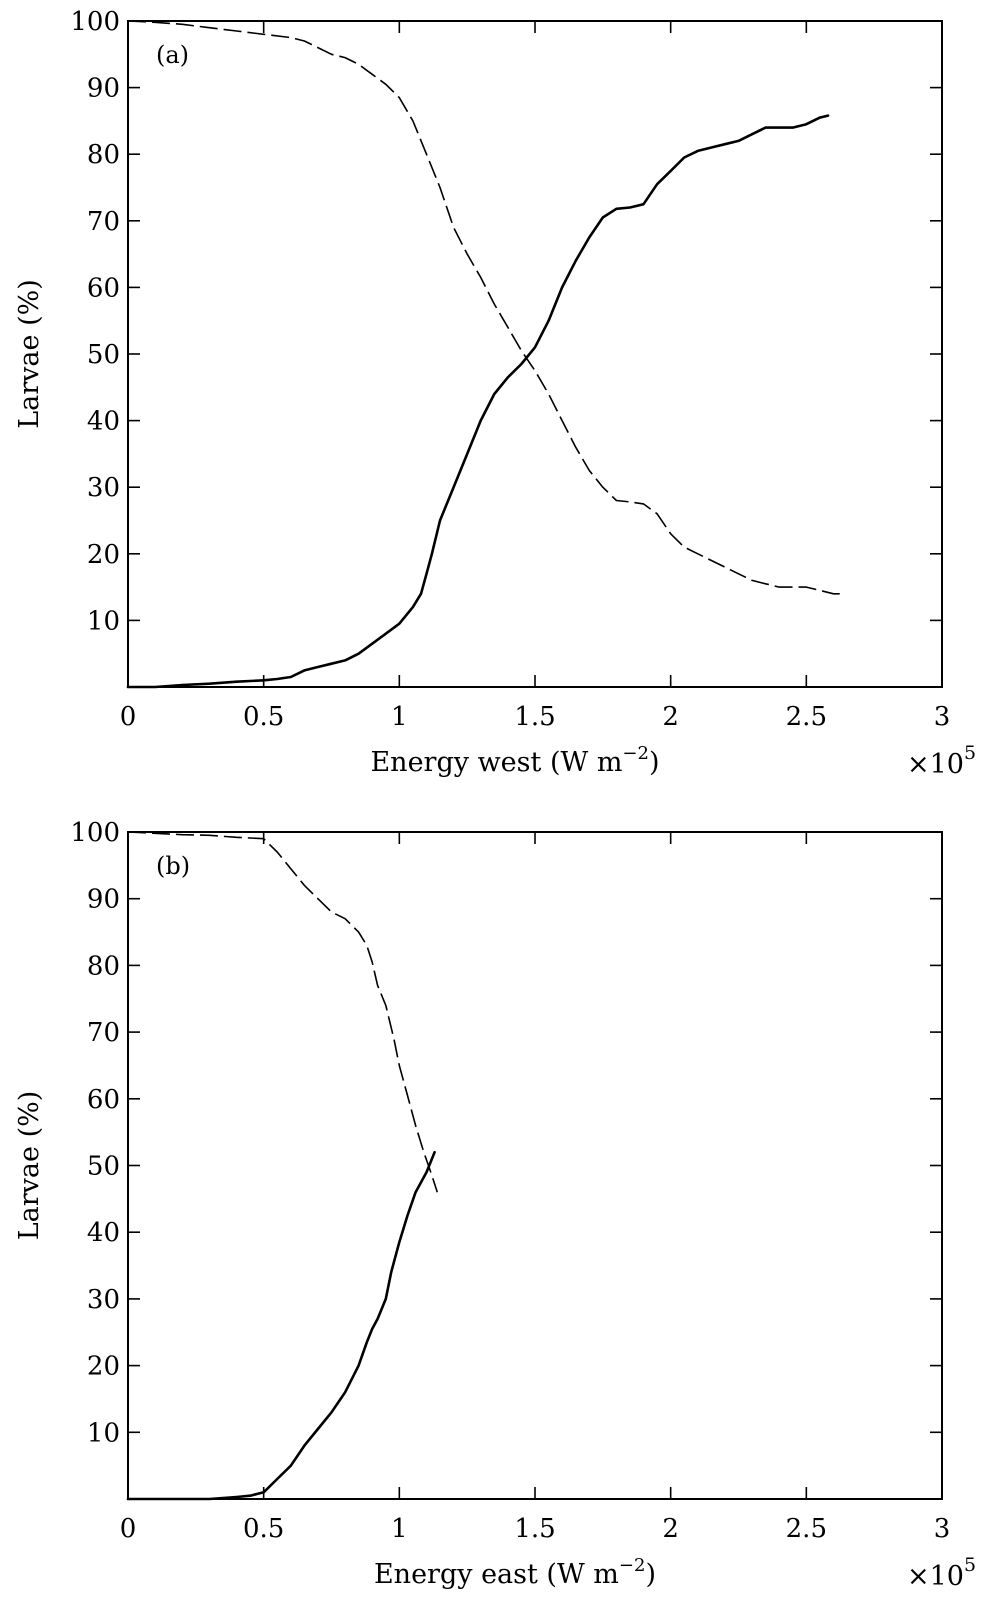 This screenshot has height=1602, width=989. Describe the element at coordinates (172, 55) in the screenshot. I see `panel-label: (a)` at that location.